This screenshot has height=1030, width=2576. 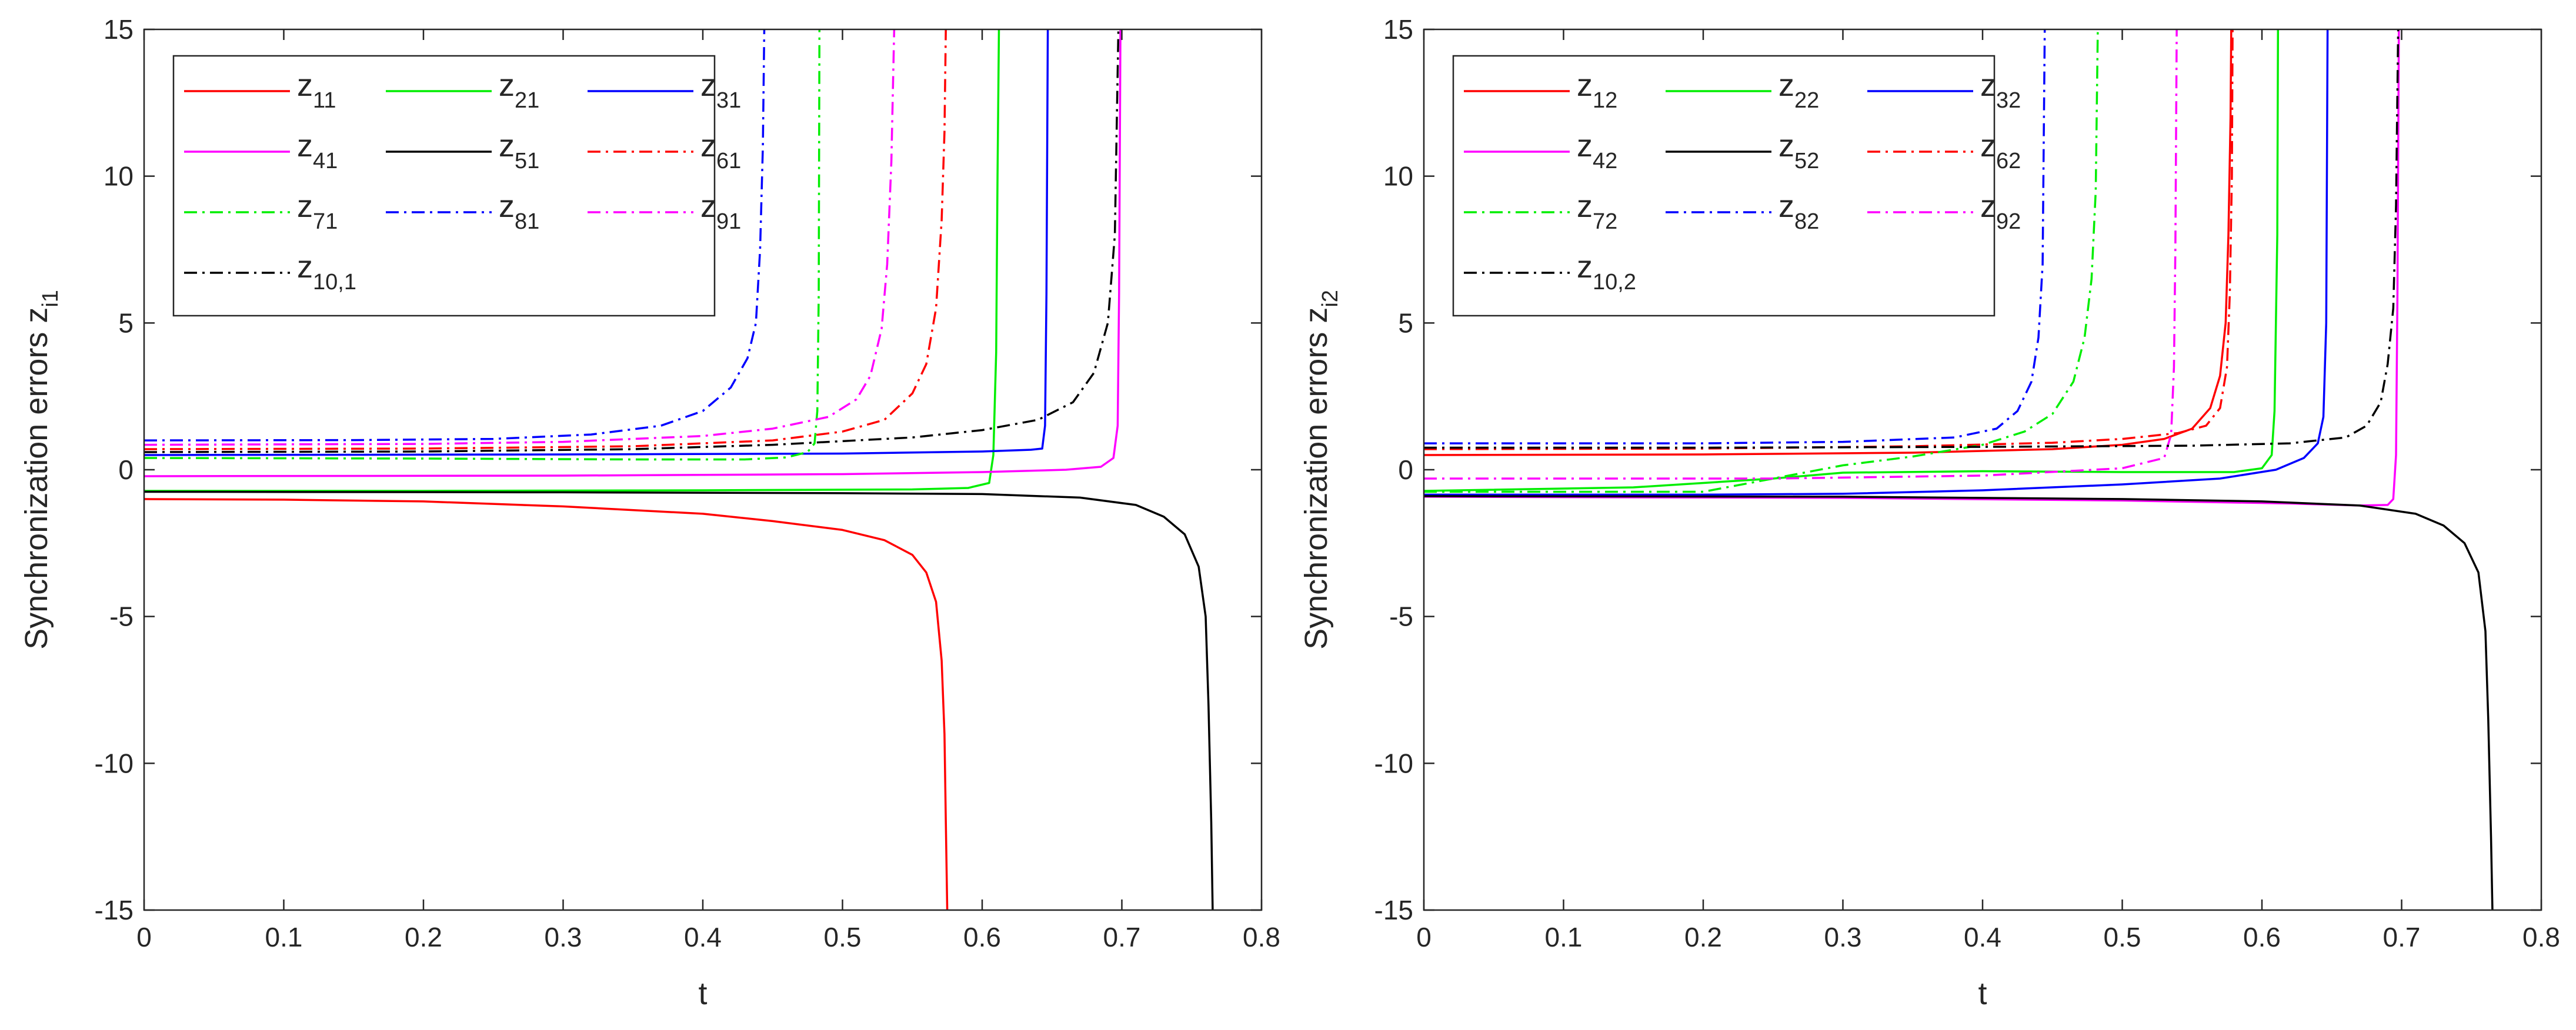 I want to click on x-tick-label: 0.7, so click(x=2402, y=937).